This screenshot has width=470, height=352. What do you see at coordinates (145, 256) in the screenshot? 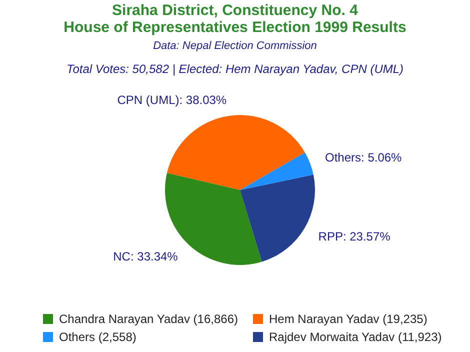
I see `data-label: NC: 33.34%` at bounding box center [145, 256].